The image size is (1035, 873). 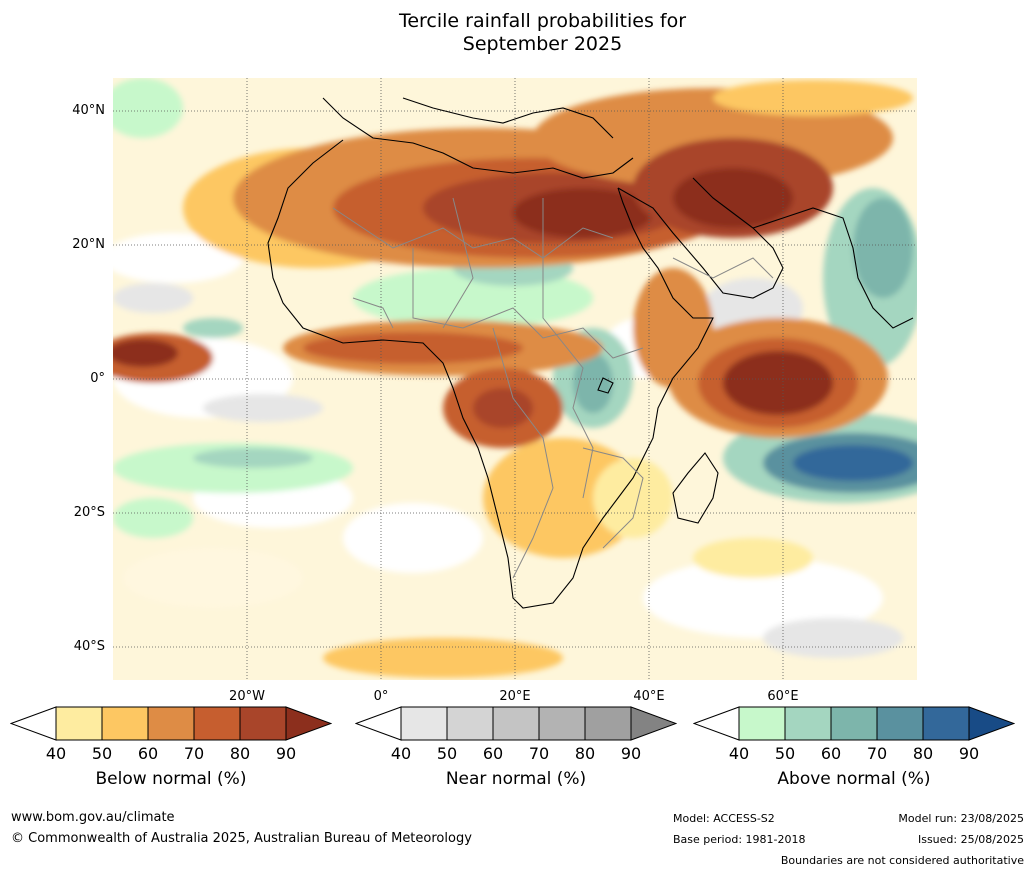 What do you see at coordinates (93, 817) in the screenshot?
I see `bom-climate-link: www.bom.gov.au/climate` at bounding box center [93, 817].